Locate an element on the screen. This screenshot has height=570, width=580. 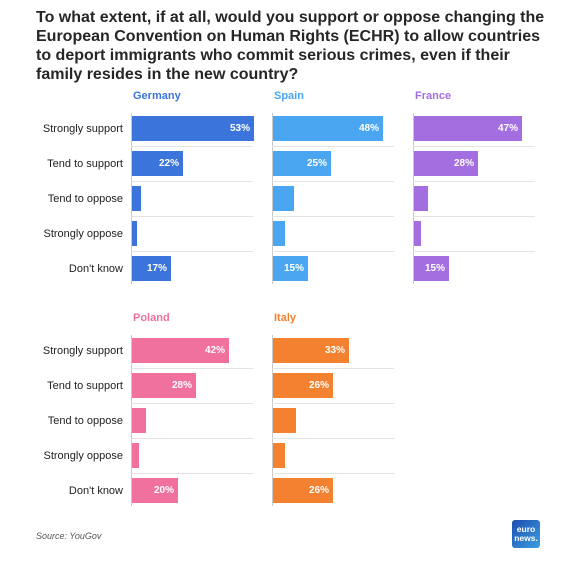
bar-value-label: 53% is located at coordinates (239, 128).